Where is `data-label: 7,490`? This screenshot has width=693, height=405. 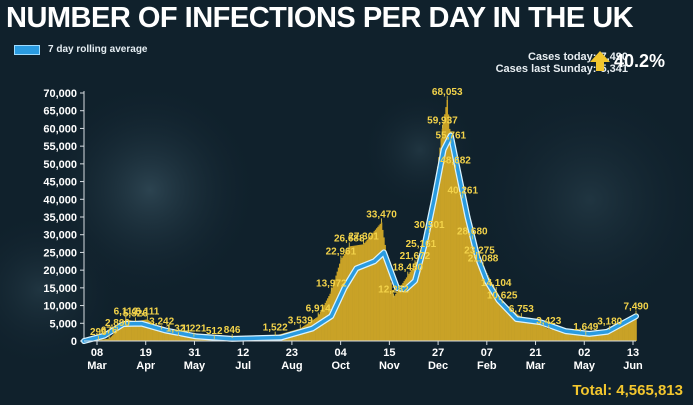 data-label: 7,490 is located at coordinates (635, 306).